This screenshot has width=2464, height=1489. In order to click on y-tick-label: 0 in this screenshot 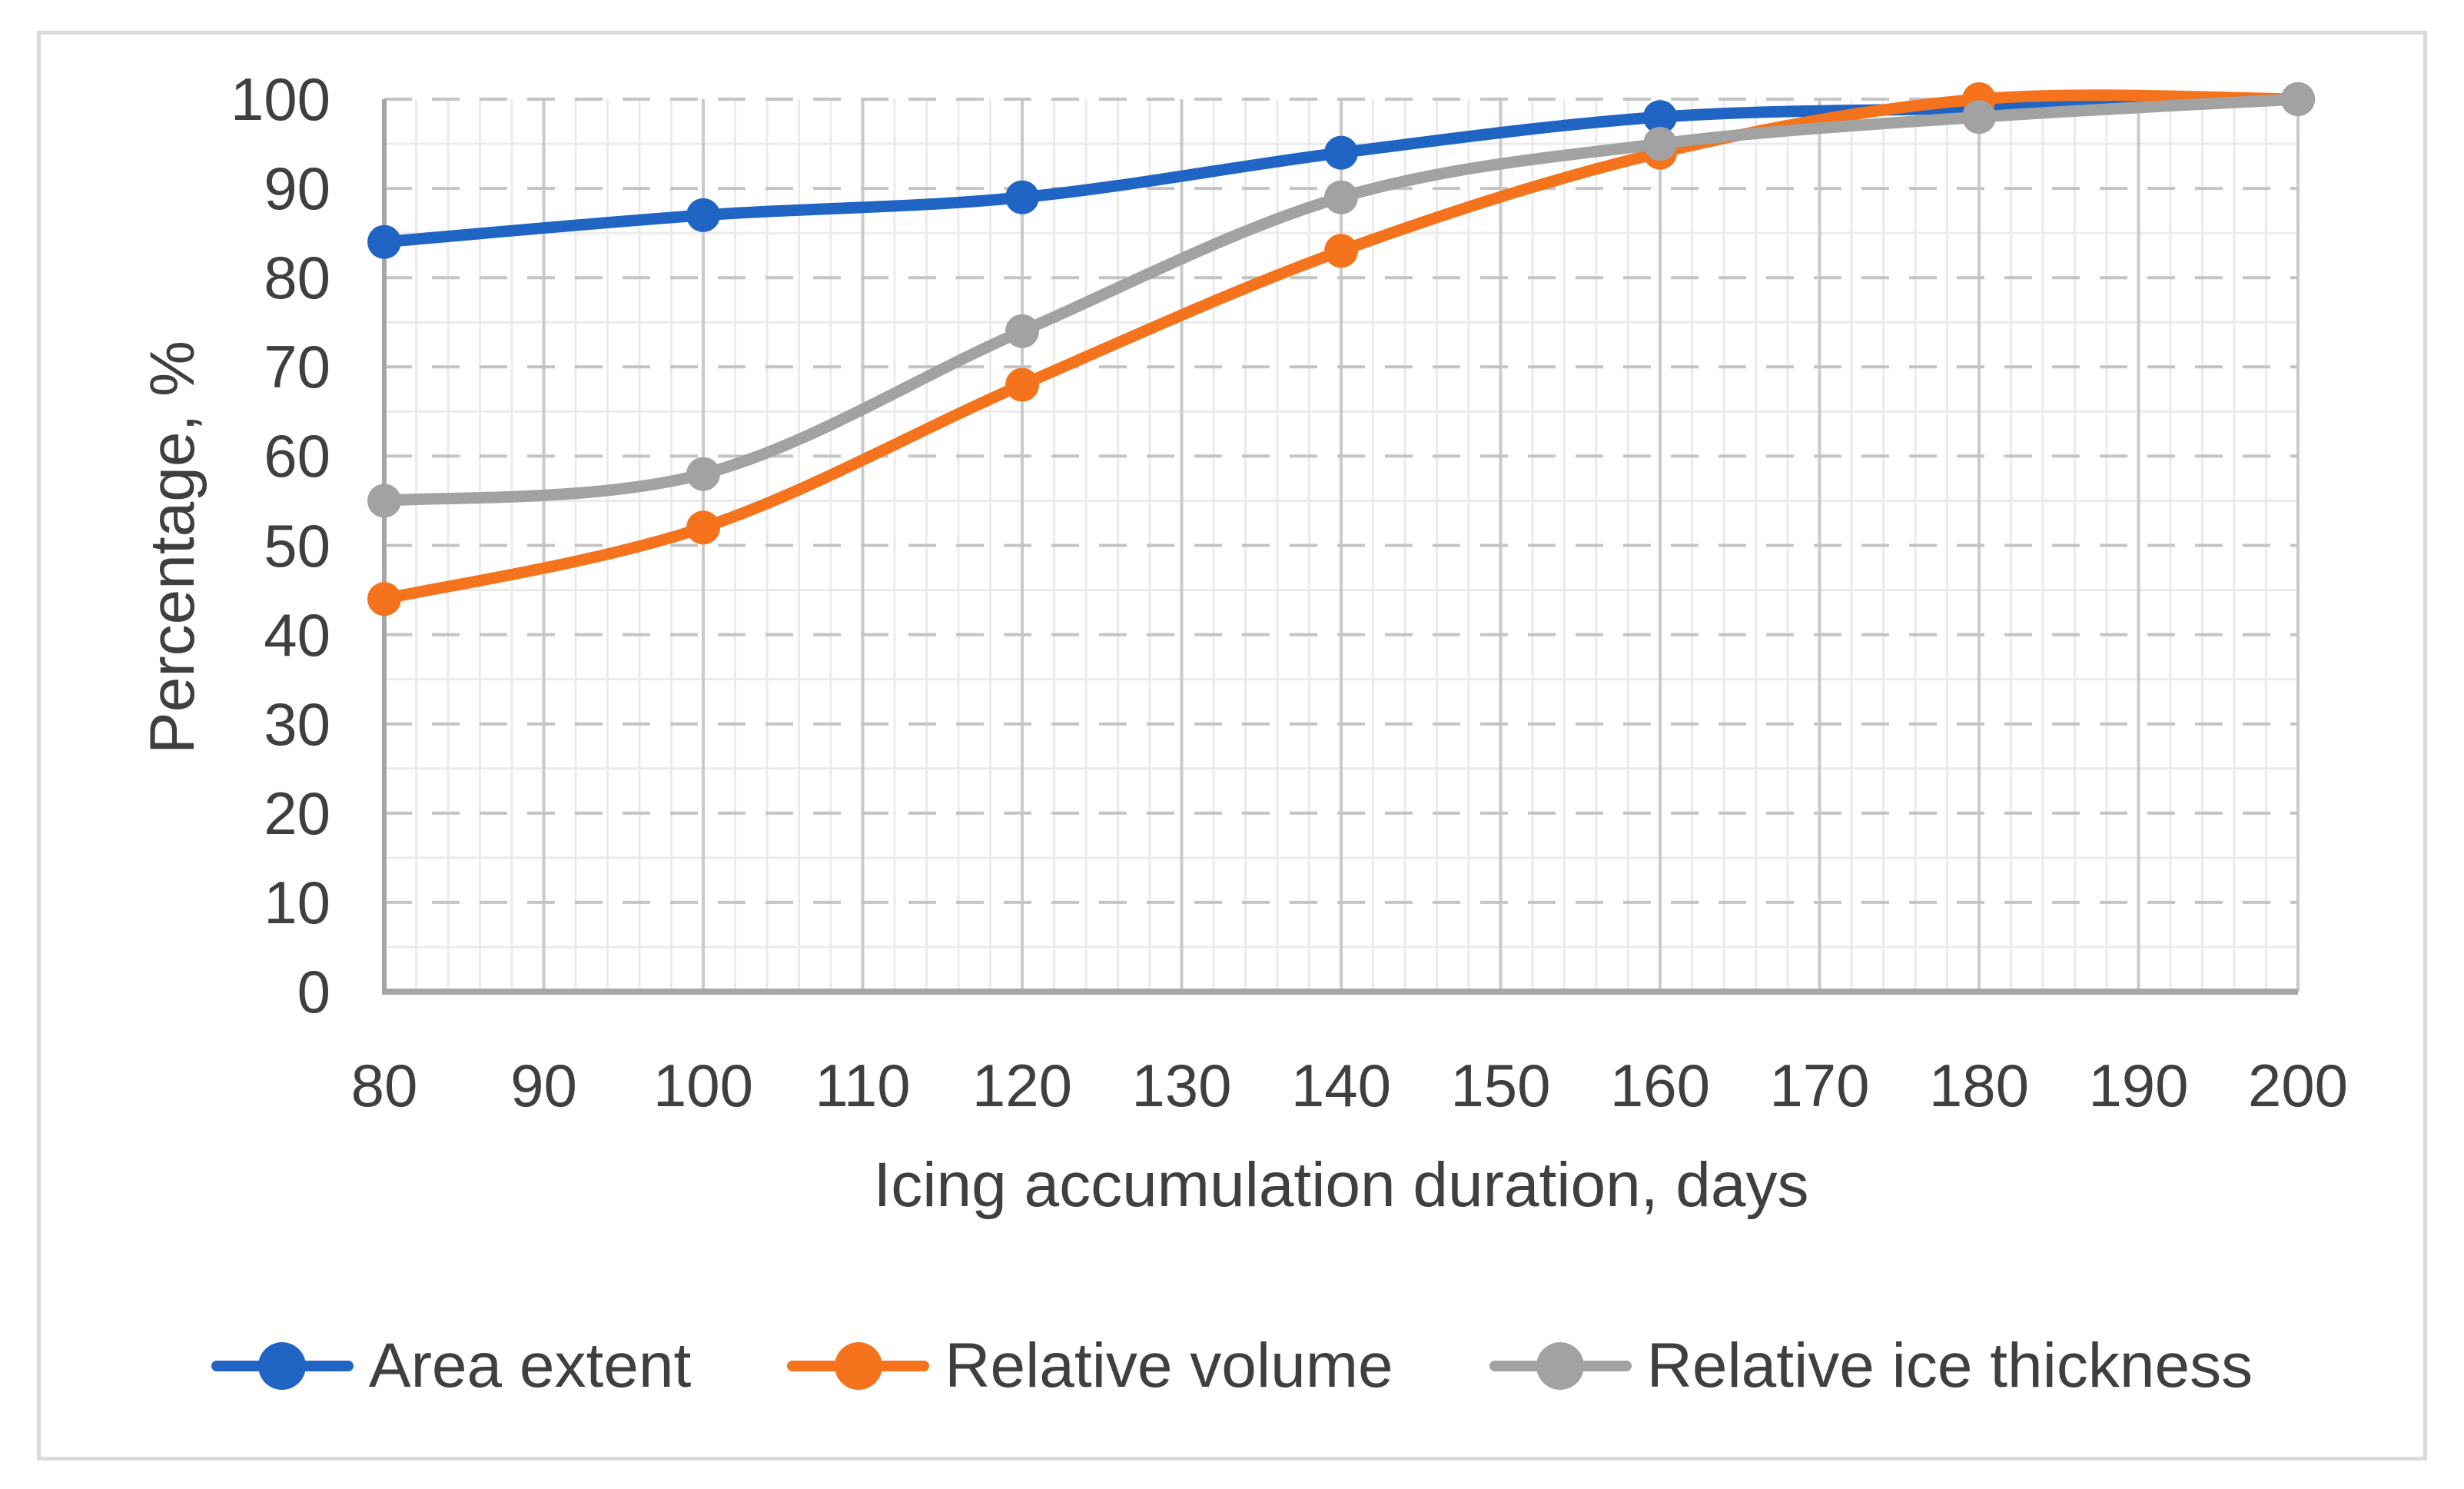, I will do `click(313, 992)`.